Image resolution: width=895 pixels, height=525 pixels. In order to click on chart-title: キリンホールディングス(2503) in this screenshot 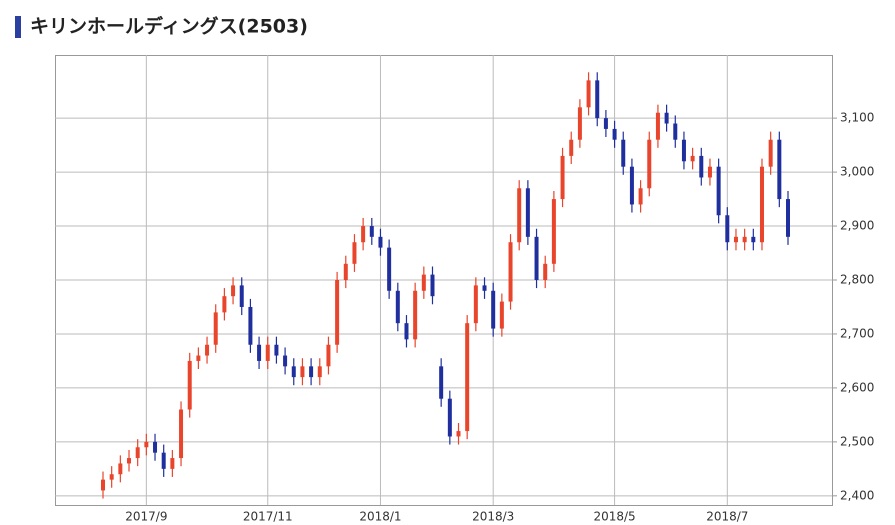, I will do `click(169, 26)`.